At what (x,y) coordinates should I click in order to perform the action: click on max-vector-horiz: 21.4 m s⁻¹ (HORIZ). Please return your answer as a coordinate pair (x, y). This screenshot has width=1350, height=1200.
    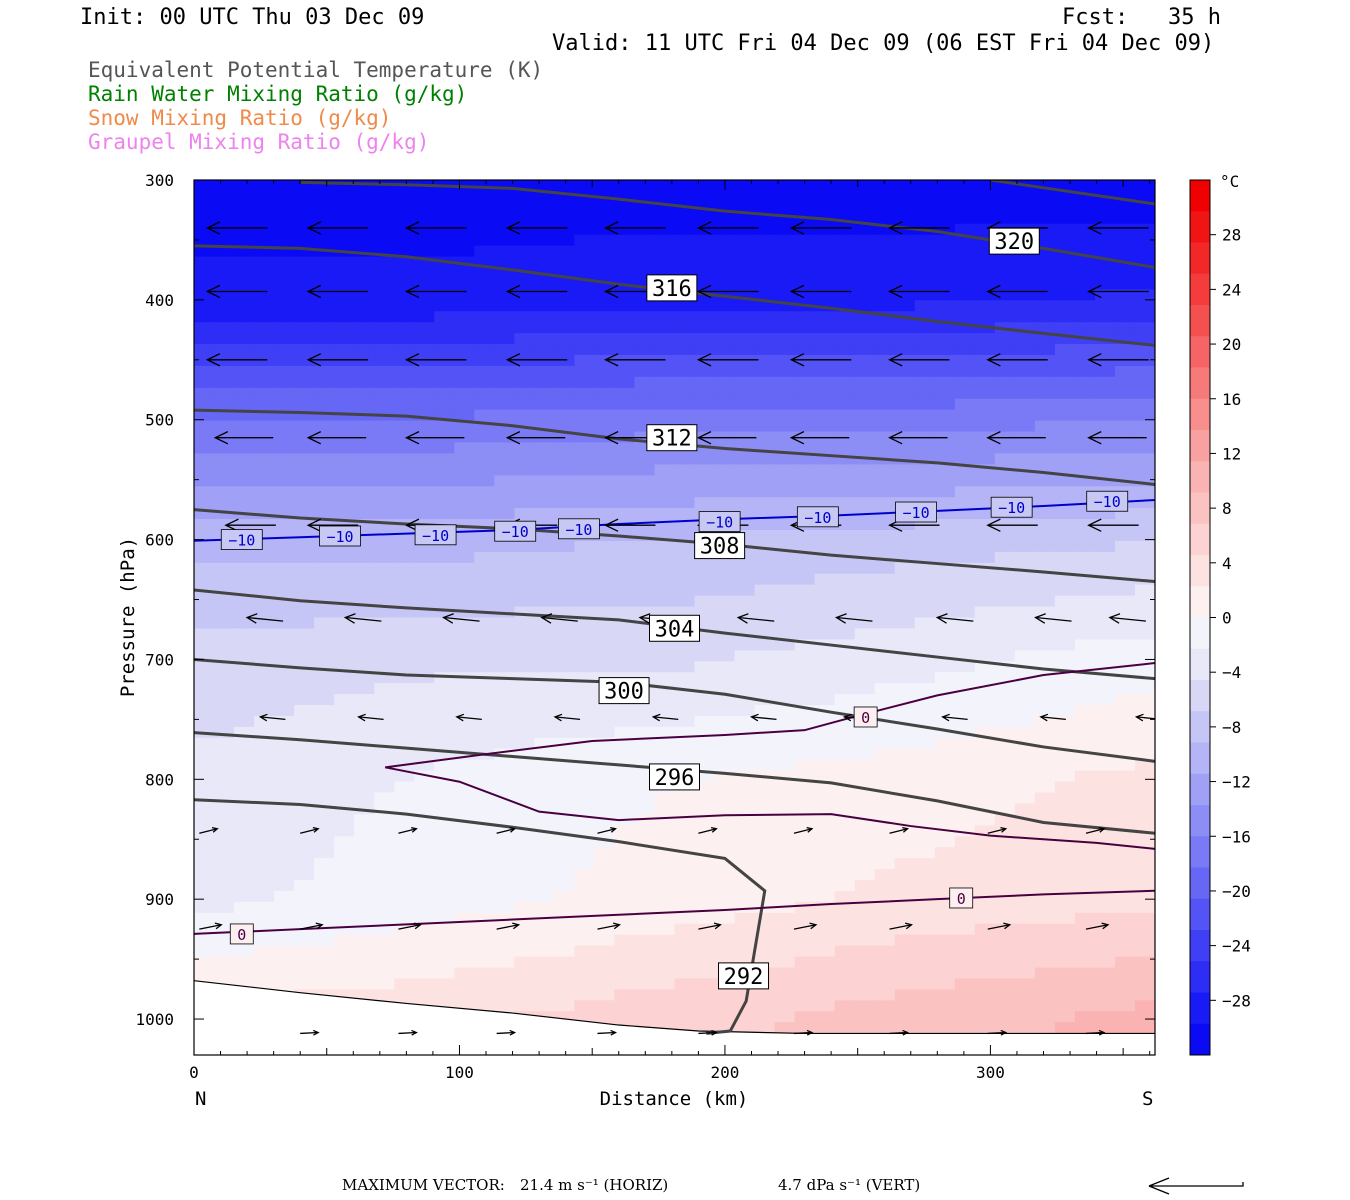
    Looking at the image, I should click on (594, 1185).